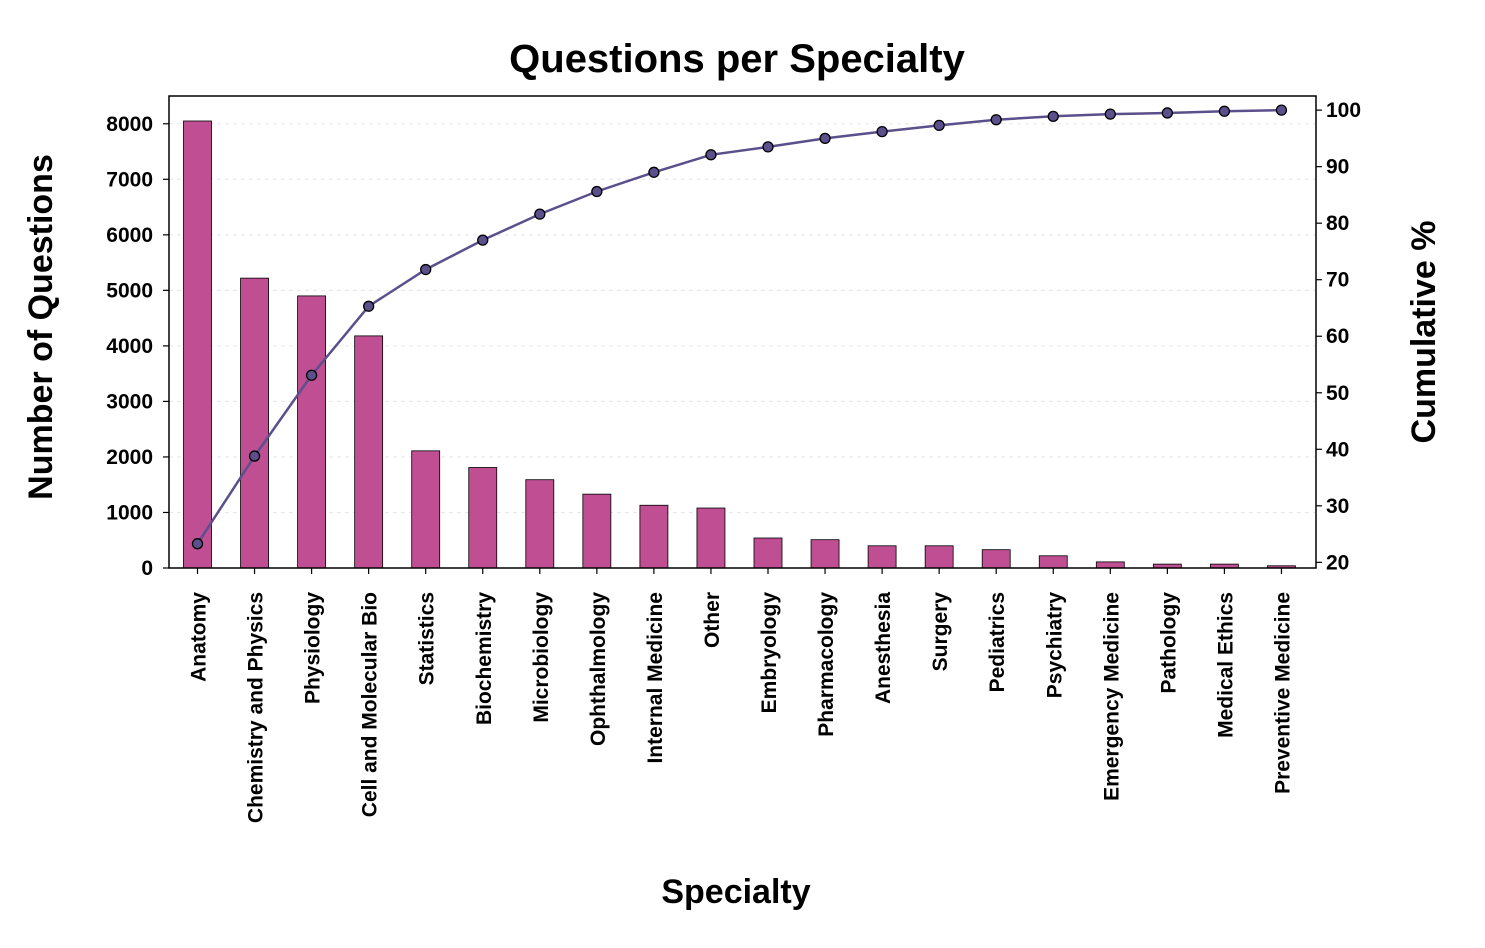 This screenshot has width=1485, height=948. What do you see at coordinates (129, 512) in the screenshot?
I see `y-tick-label: 1000` at bounding box center [129, 512].